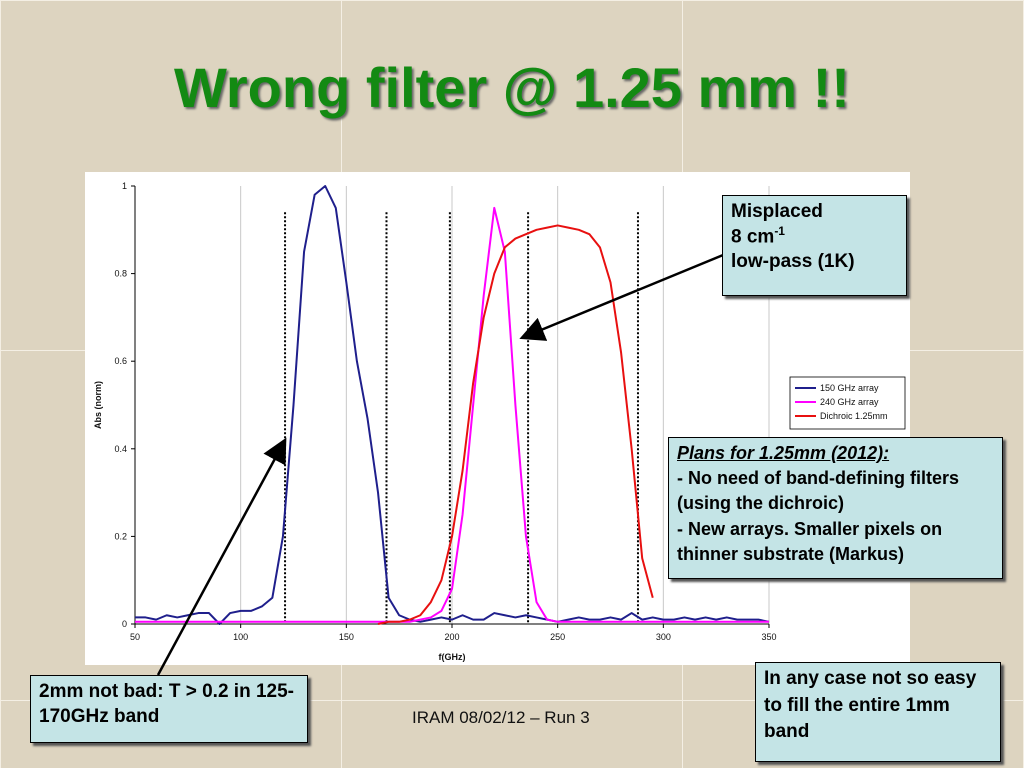  I want to click on y-tick-label: 0.6, so click(120, 361).